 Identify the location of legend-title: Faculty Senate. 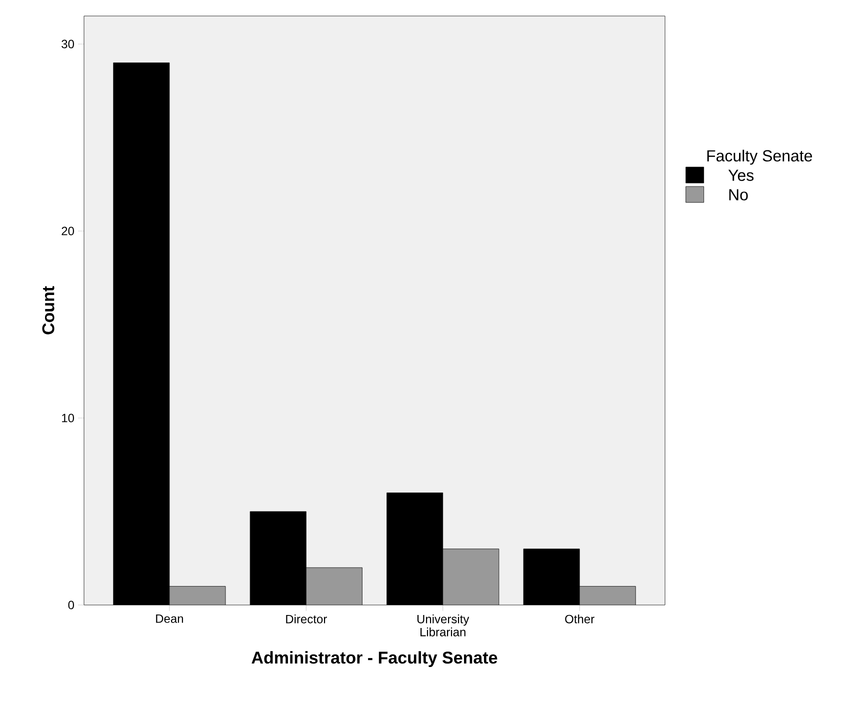
(759, 157).